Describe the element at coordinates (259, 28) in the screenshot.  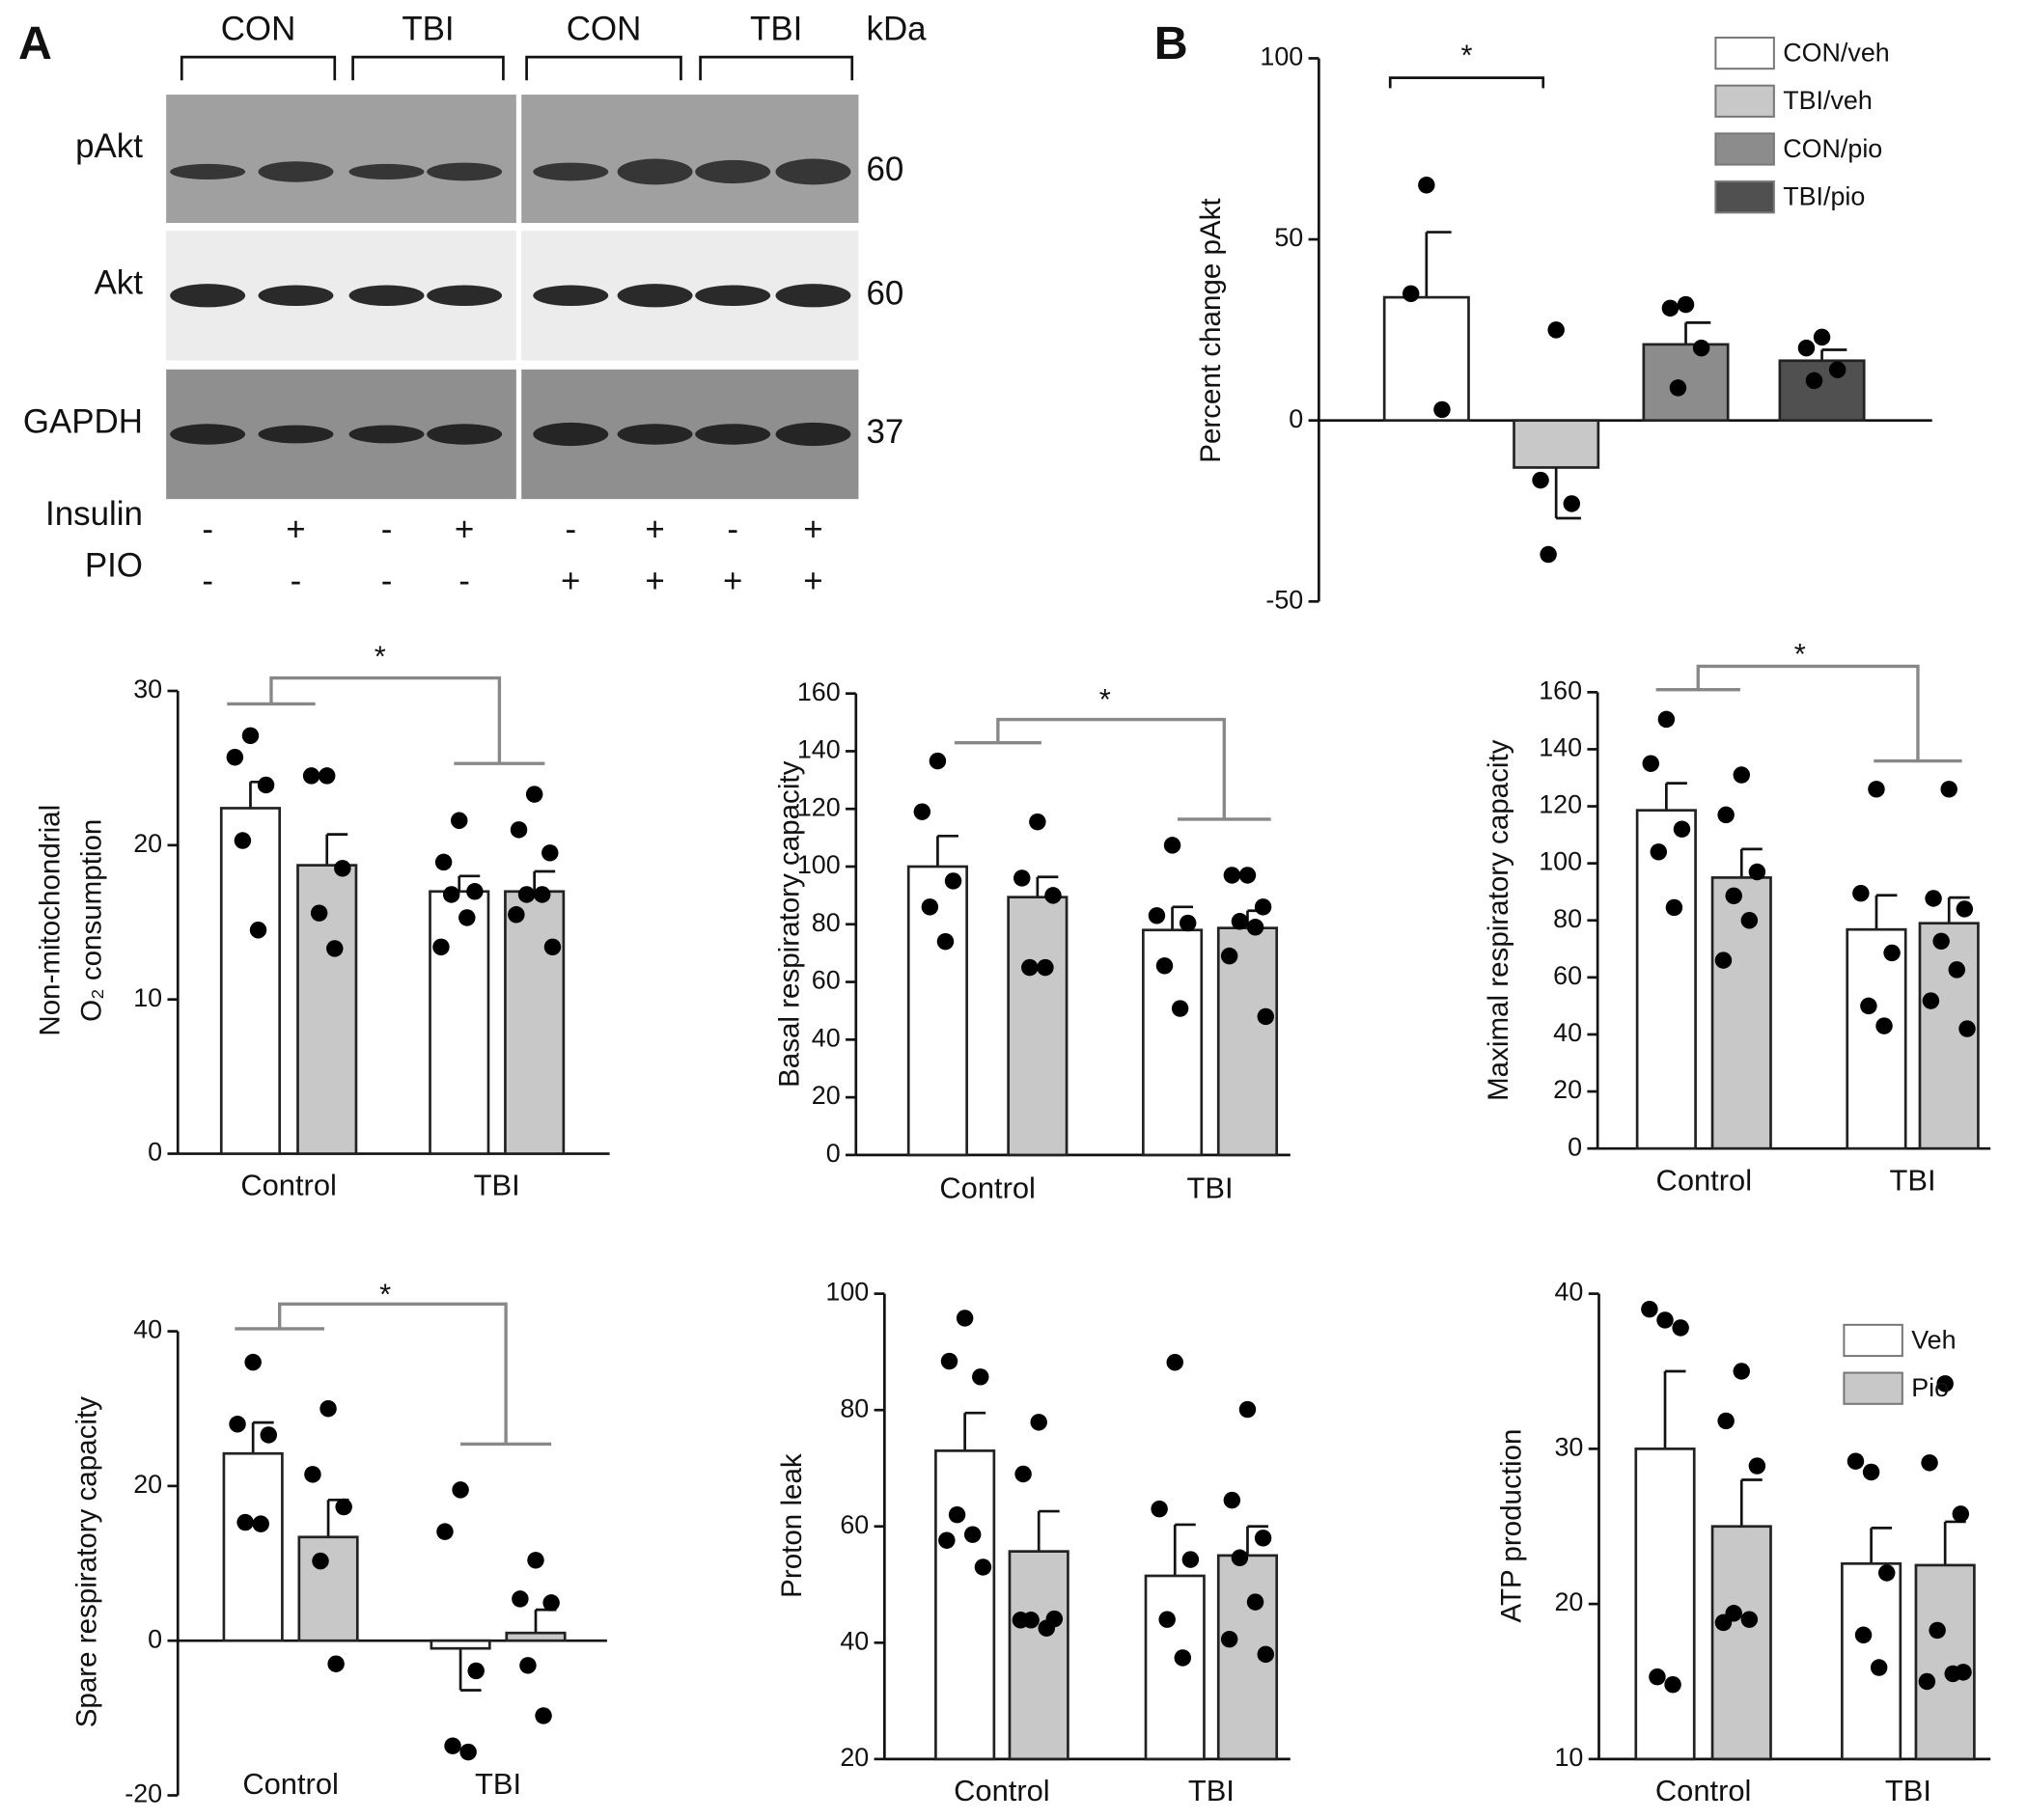
I see `group-label: CON` at that location.